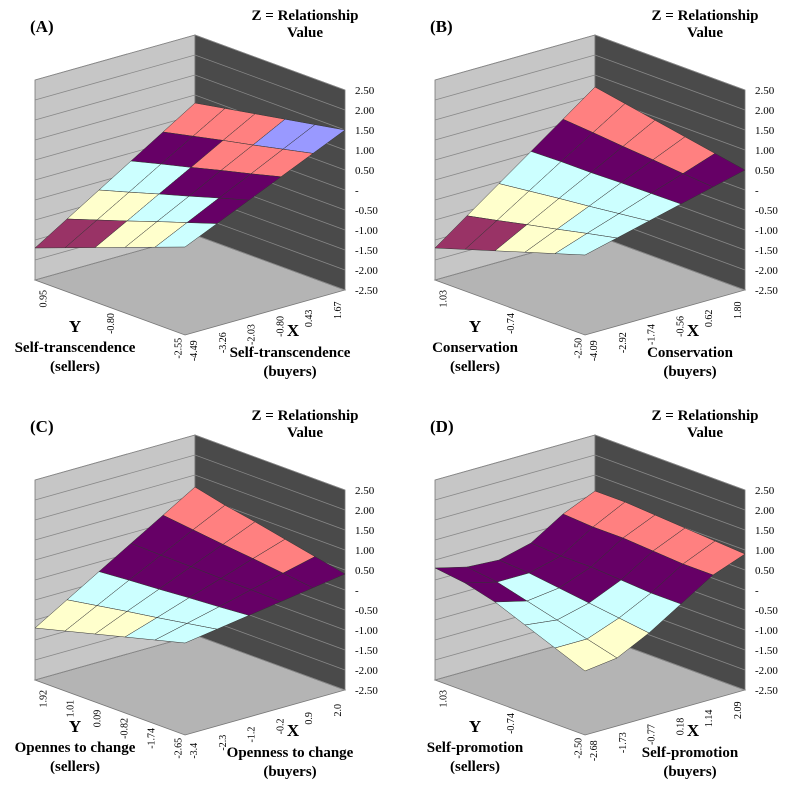  What do you see at coordinates (738, 311) in the screenshot?
I see `x-tick-label: 1.80` at bounding box center [738, 311].